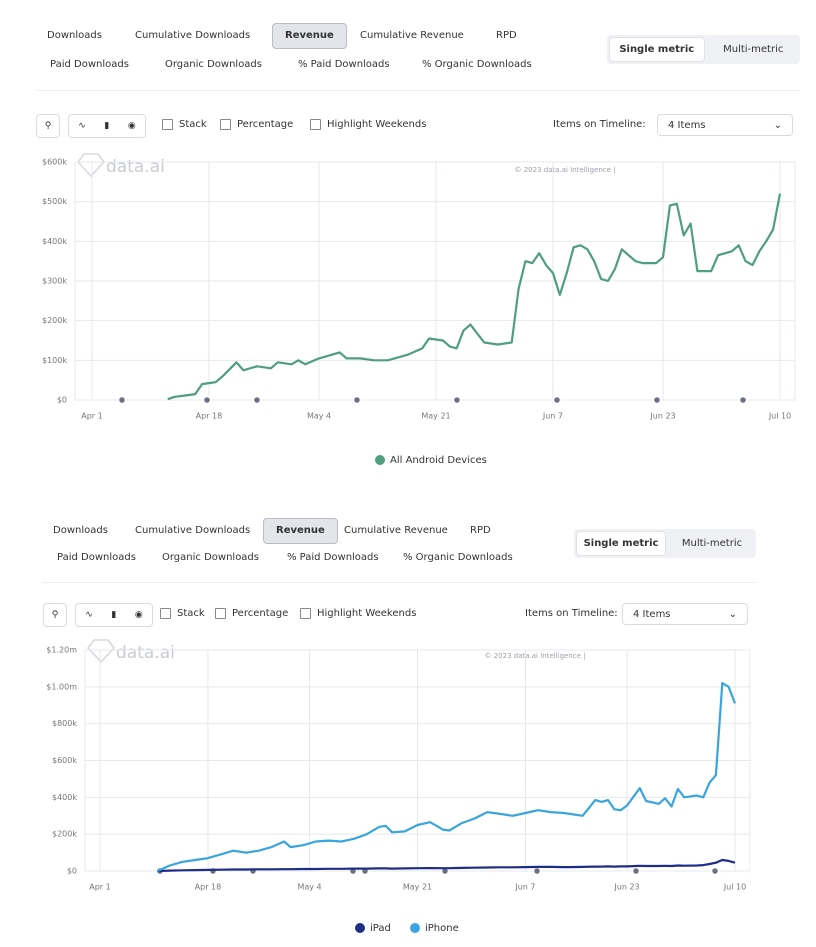 Image resolution: width=816 pixels, height=947 pixels. Describe the element at coordinates (54, 162) in the screenshot. I see `y-tick-label: $600k` at that location.